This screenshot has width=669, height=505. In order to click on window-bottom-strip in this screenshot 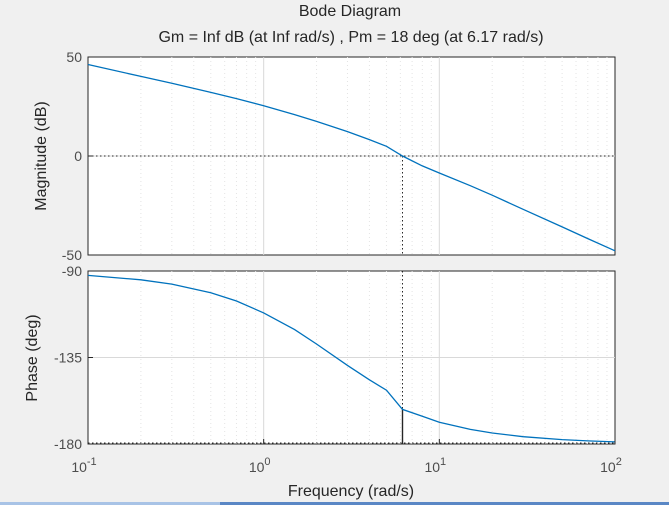, I will do `click(334, 503)`.